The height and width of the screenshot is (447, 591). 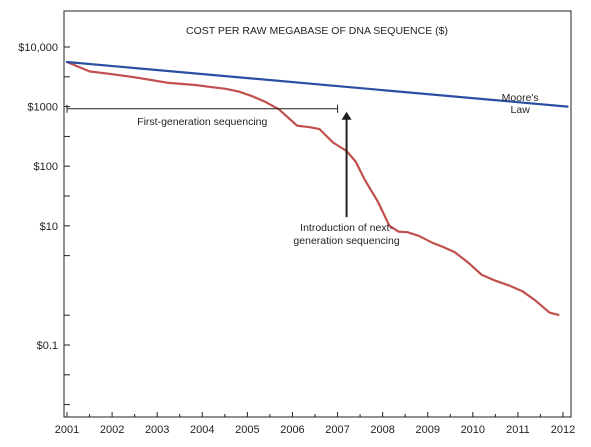 What do you see at coordinates (382, 430) in the screenshot?
I see `x-tick-label-7: 2008` at bounding box center [382, 430].